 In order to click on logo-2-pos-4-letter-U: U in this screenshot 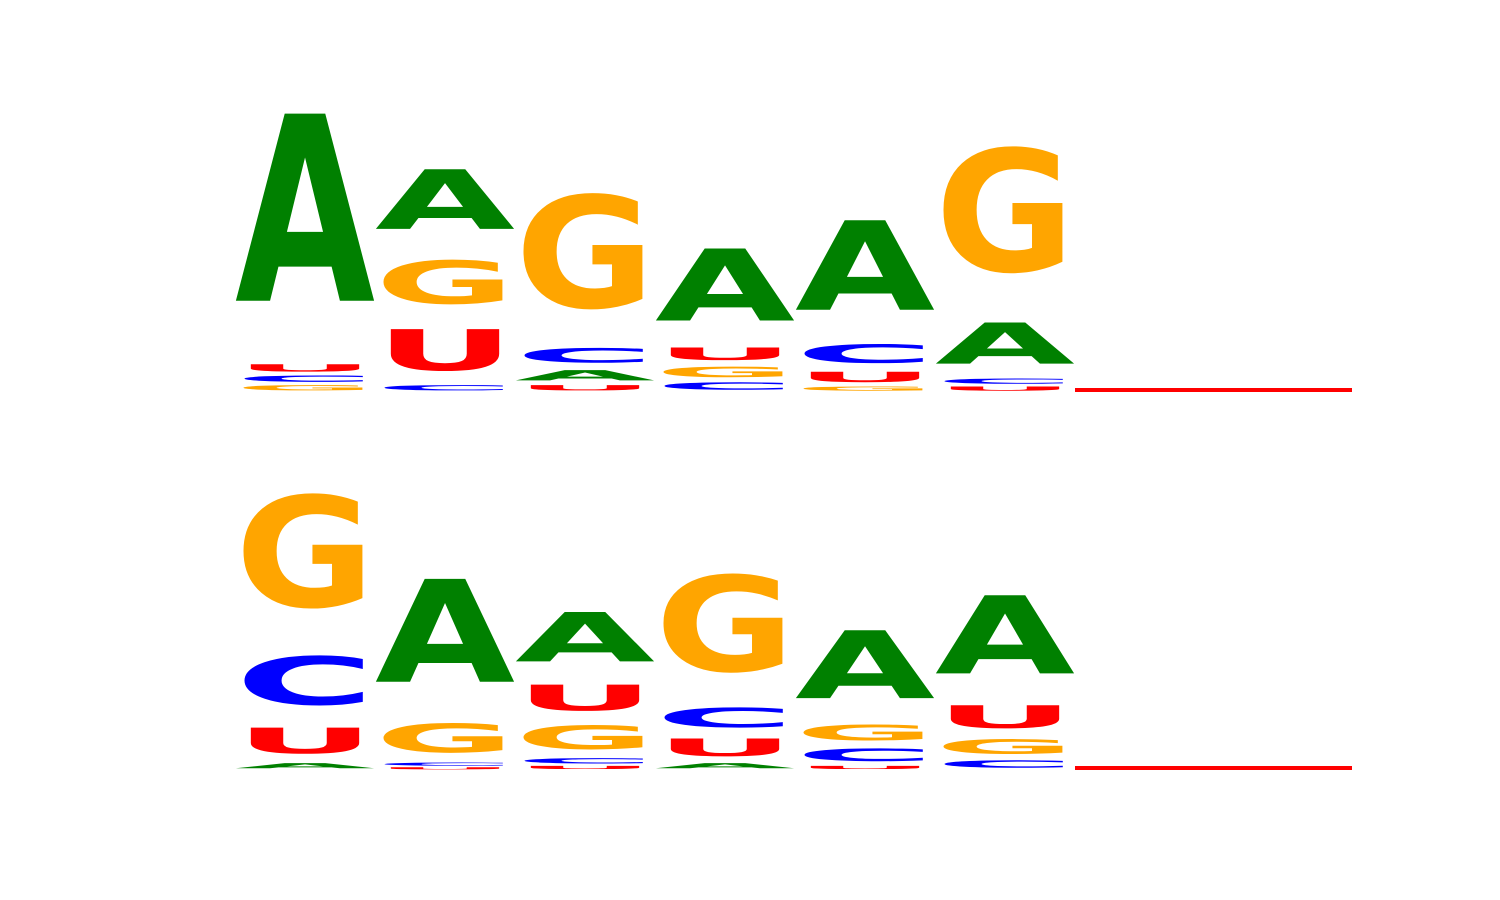, I will do `click(725, 748)`.